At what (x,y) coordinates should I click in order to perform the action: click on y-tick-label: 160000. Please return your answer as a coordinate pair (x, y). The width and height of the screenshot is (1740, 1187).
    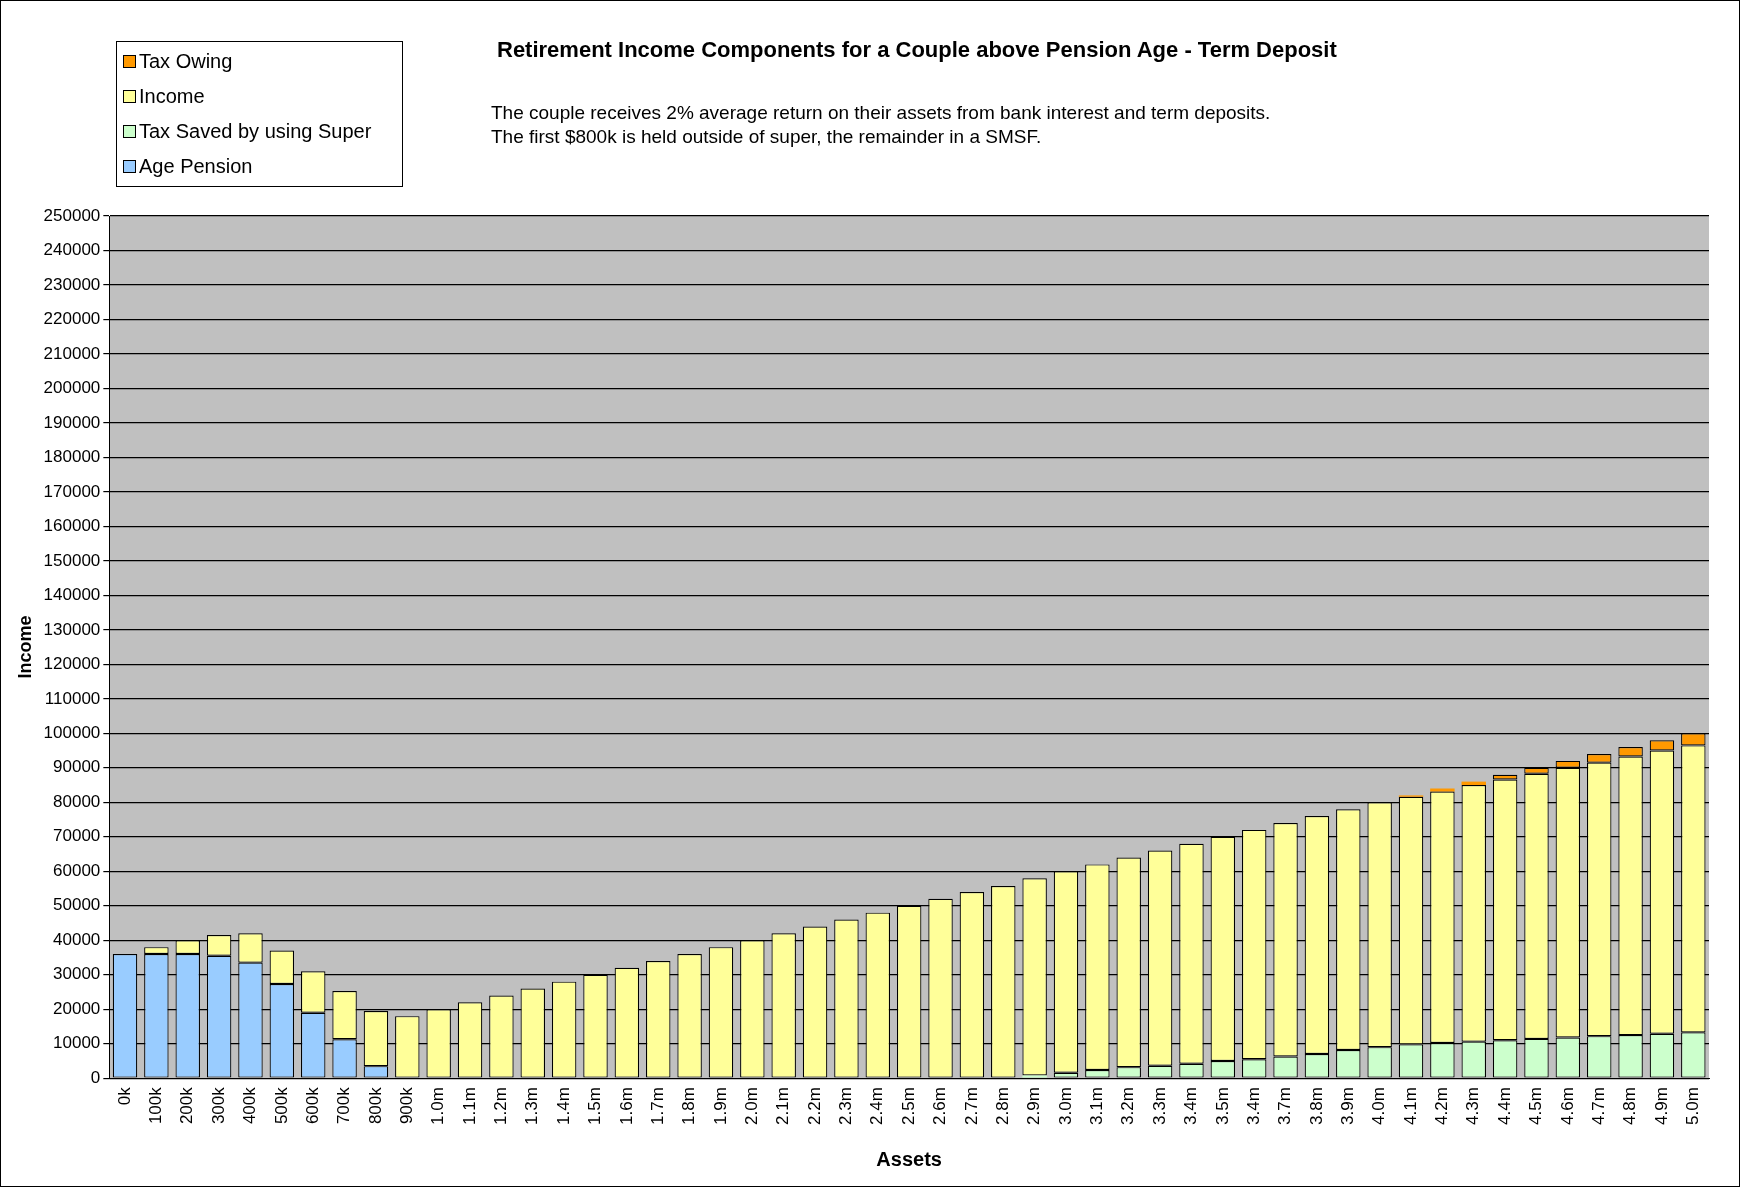
    Looking at the image, I should click on (72, 526).